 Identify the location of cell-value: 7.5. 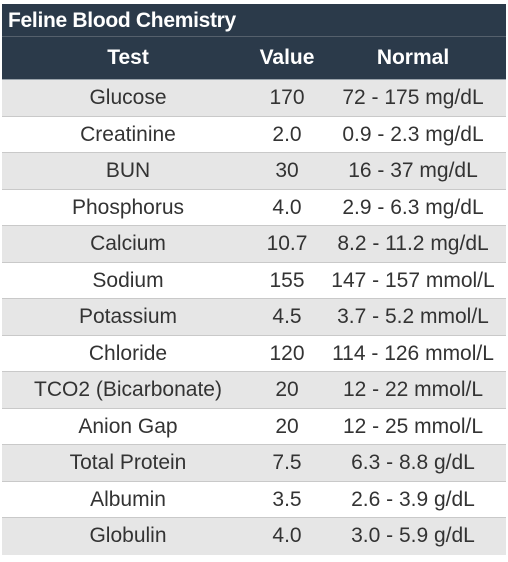
(287, 462).